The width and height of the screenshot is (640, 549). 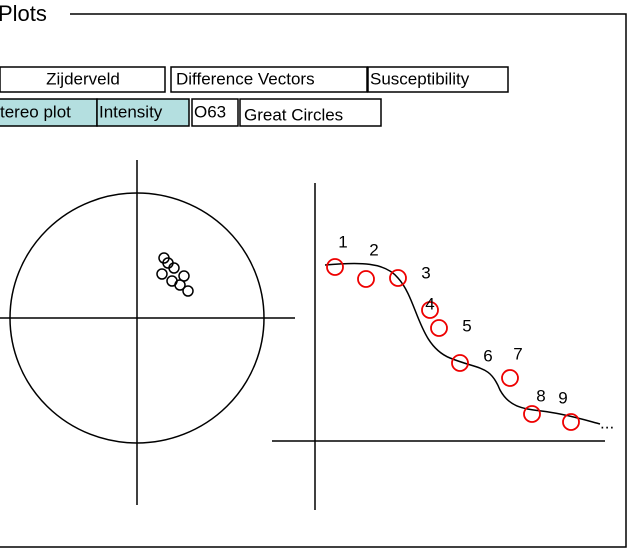 What do you see at coordinates (517, 353) in the screenshot?
I see `point-label: 7` at bounding box center [517, 353].